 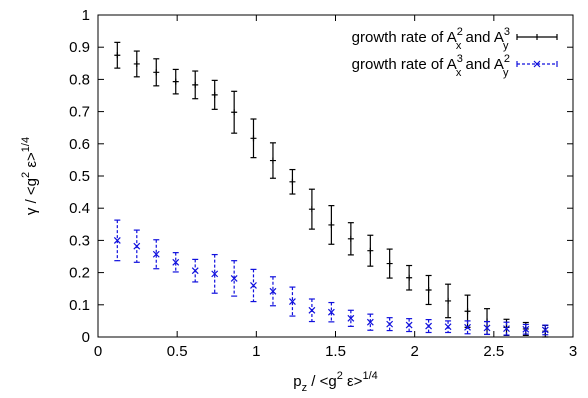 I want to click on x-tick-label: 0.5, so click(x=177, y=351).